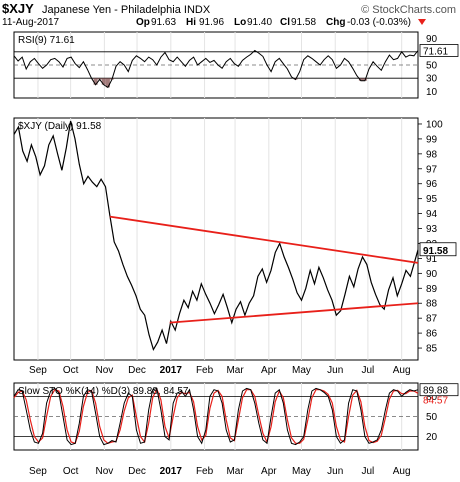  Describe the element at coordinates (163, 22) in the screenshot. I see `open-value: 91.63` at that location.